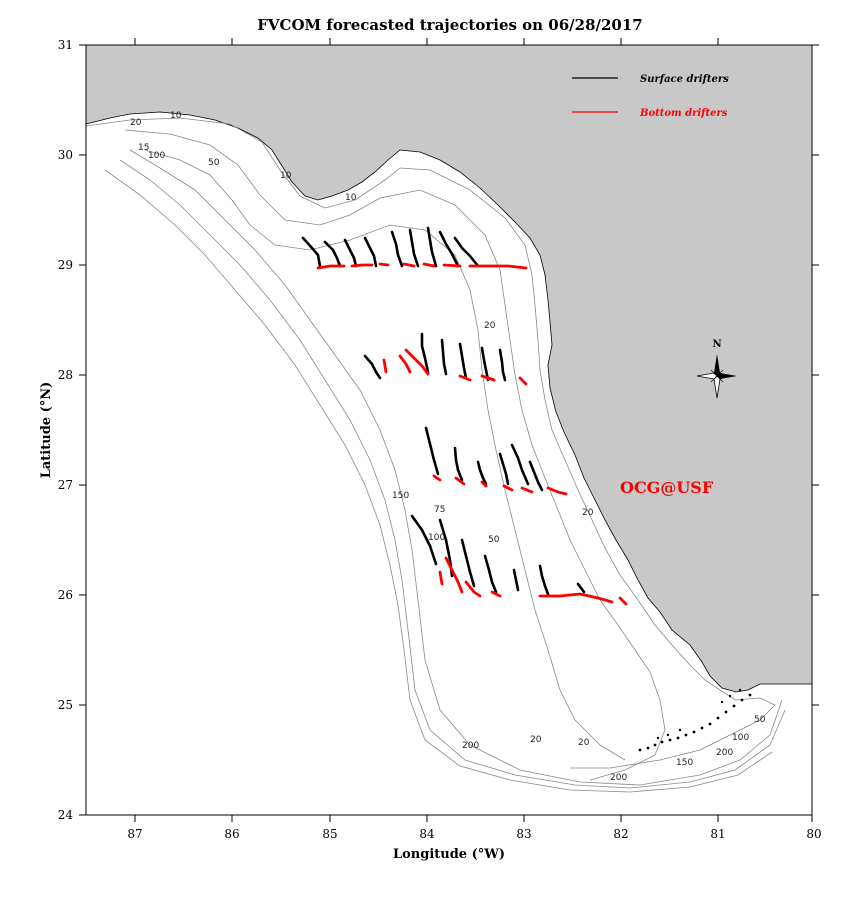 This screenshot has height=907, width=857. I want to click on x-tick-label: 83, so click(523, 834).